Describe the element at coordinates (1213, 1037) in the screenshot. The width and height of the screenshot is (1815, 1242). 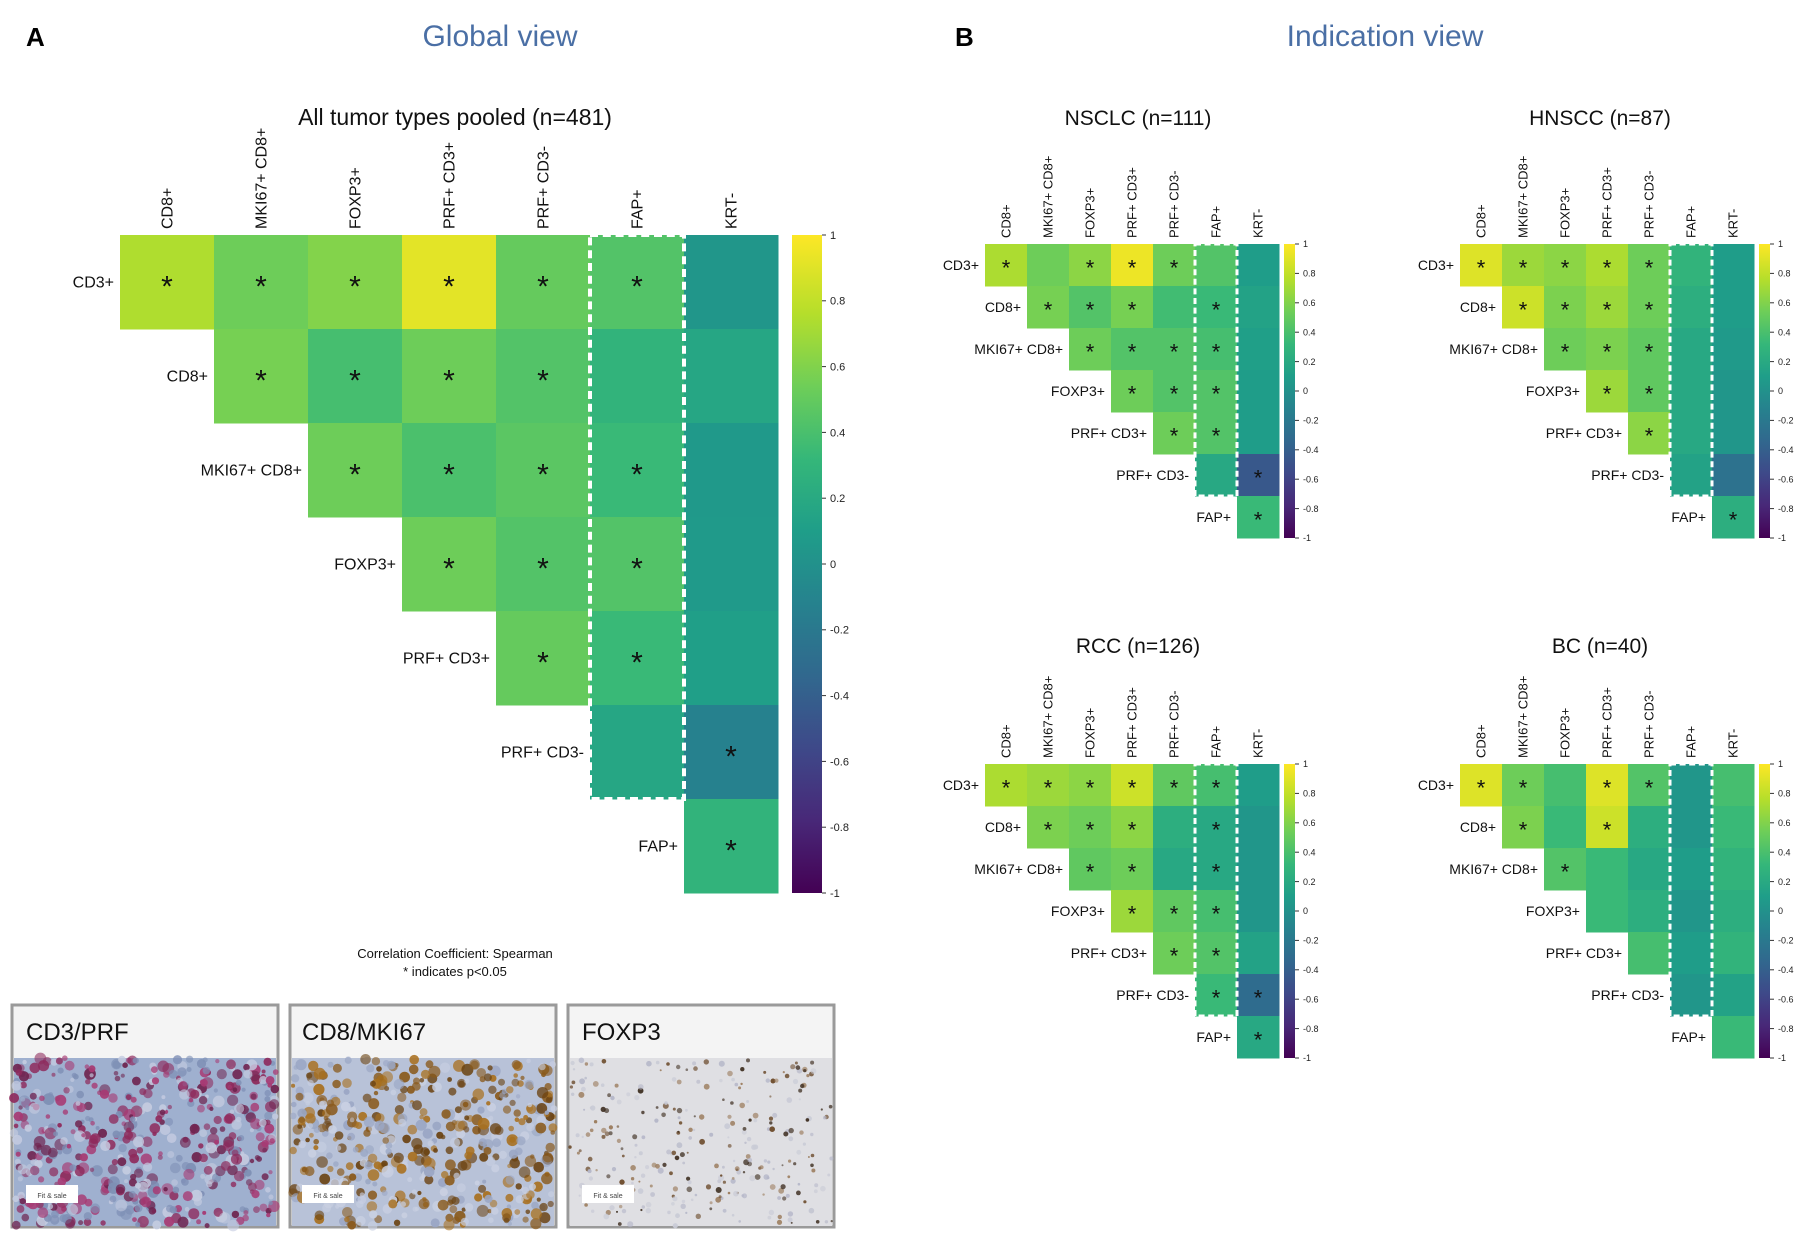
I see `row-label: FAP+` at that location.